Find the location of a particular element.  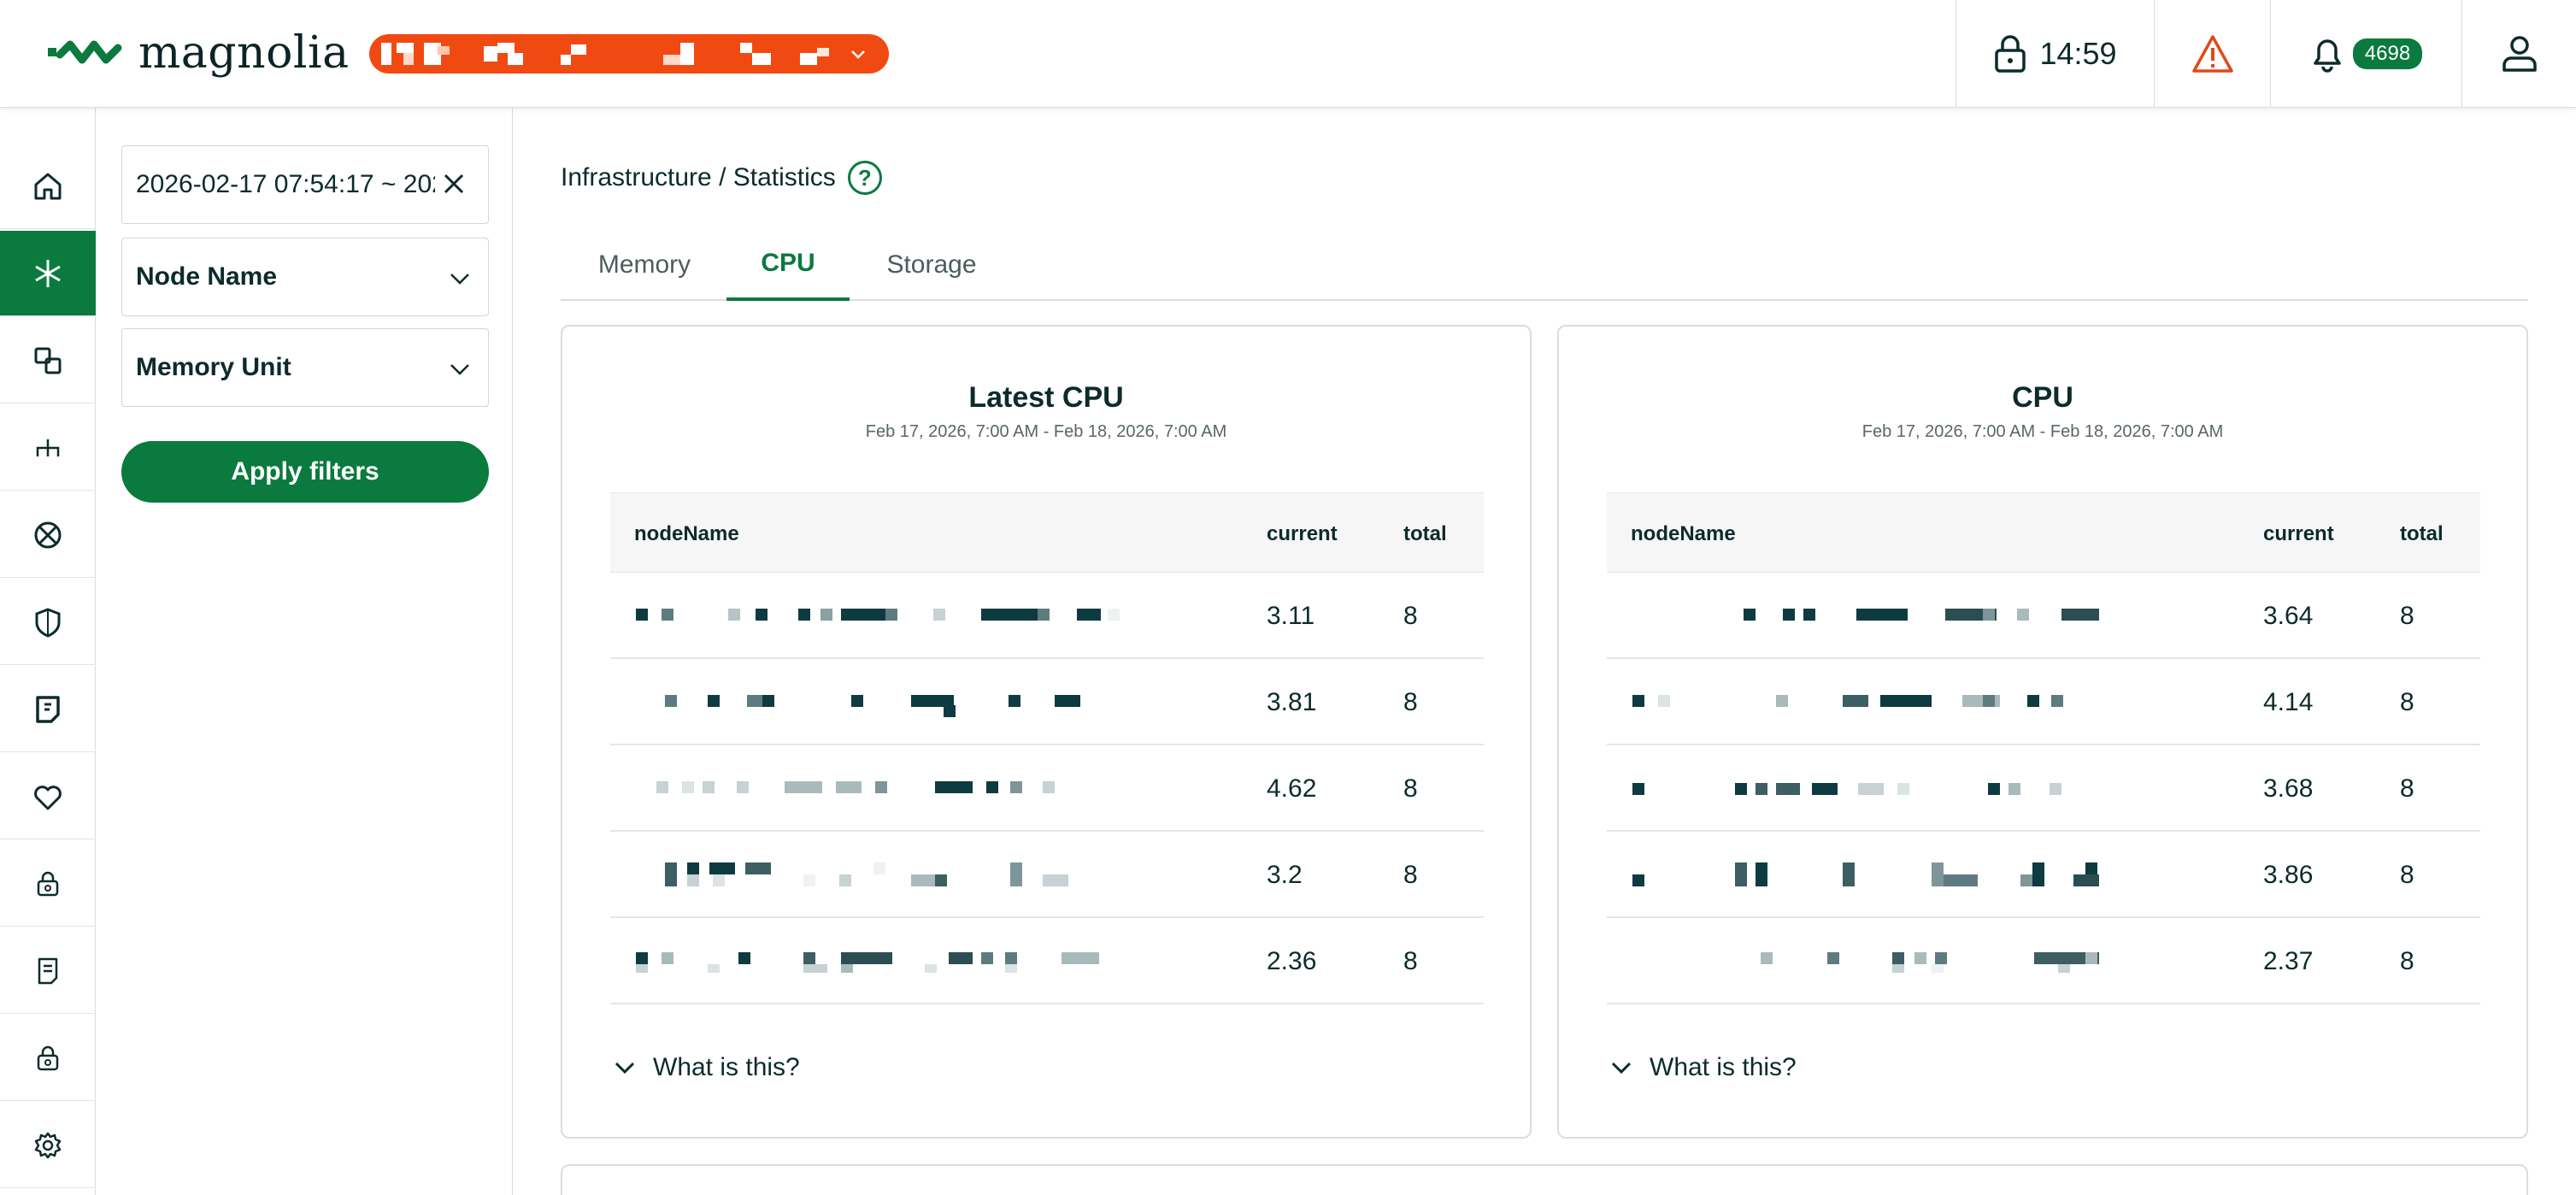

notifications-button: 4698 is located at coordinates (2365, 54).